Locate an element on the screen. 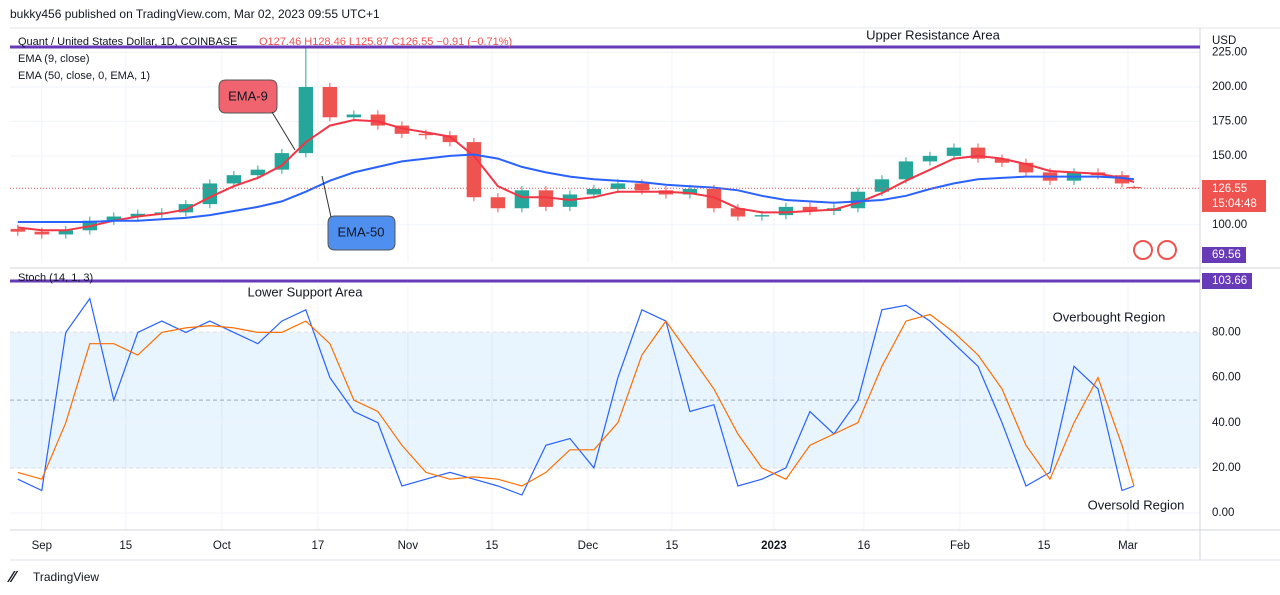  y-tick-label: 80.00 is located at coordinates (1226, 332).